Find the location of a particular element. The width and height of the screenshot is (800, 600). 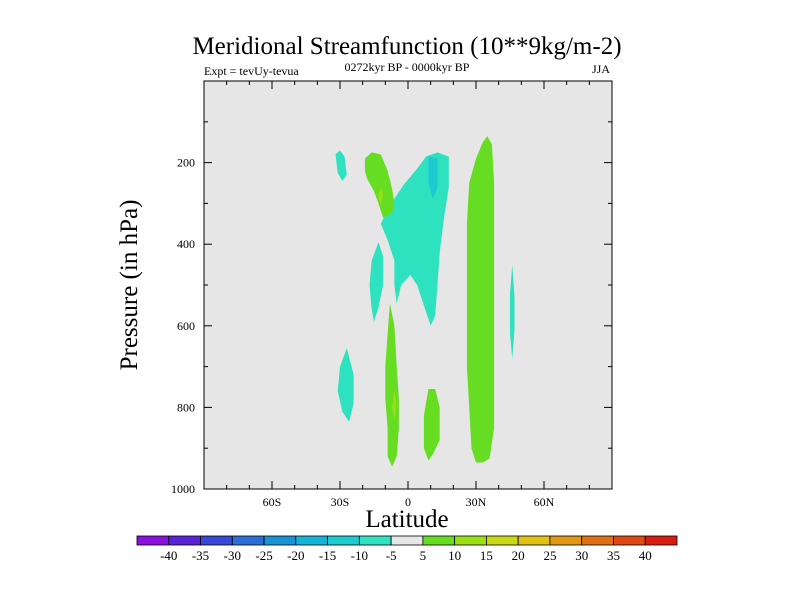

y-axis-label: Pressure (in hPa) is located at coordinates (129, 285).